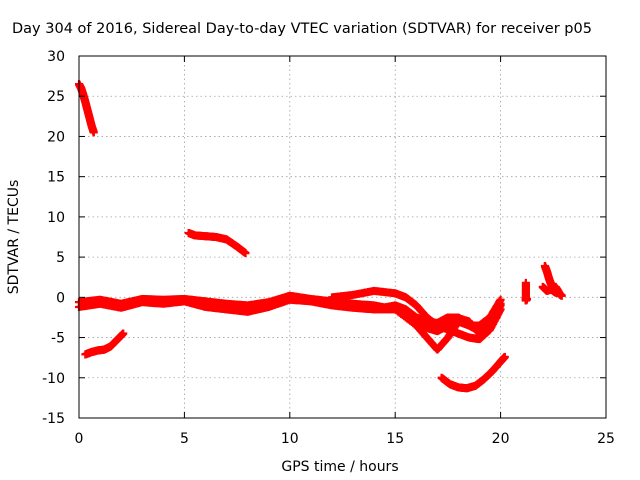 The height and width of the screenshot is (480, 640). I want to click on series-arc-high-start, so click(86, 108).